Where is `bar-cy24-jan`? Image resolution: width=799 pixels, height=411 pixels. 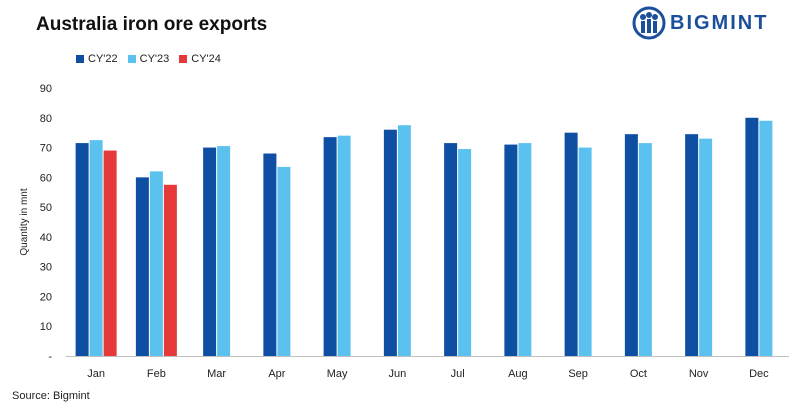 bar-cy24-jan is located at coordinates (110, 253).